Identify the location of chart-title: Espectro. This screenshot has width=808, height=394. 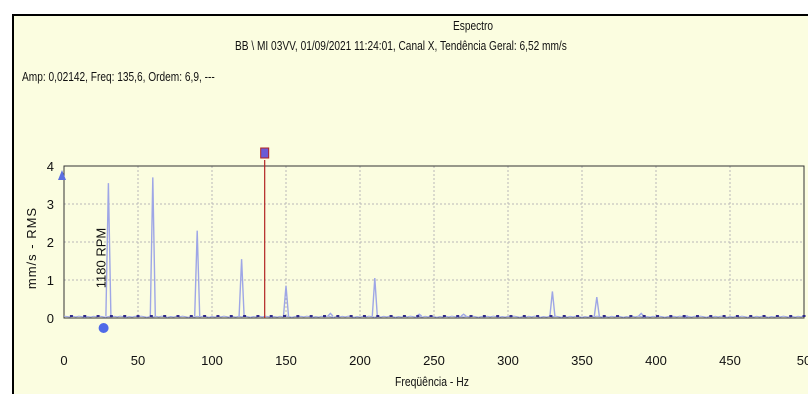
(473, 25).